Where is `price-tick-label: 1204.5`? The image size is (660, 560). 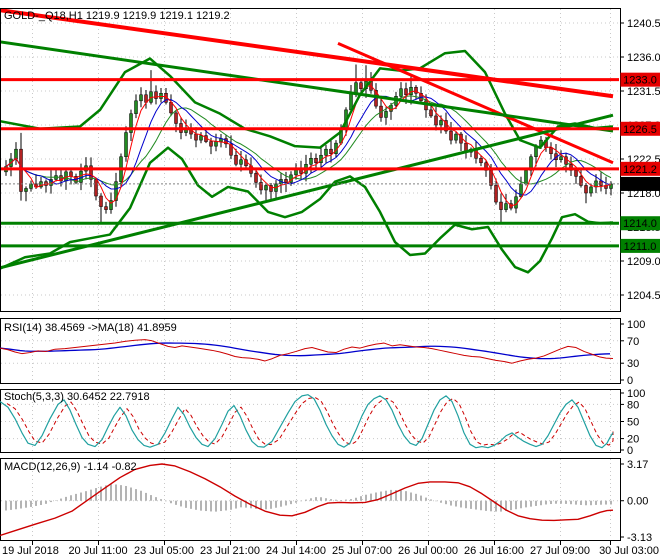
price-tick-label: 1204.5 is located at coordinates (643, 296).